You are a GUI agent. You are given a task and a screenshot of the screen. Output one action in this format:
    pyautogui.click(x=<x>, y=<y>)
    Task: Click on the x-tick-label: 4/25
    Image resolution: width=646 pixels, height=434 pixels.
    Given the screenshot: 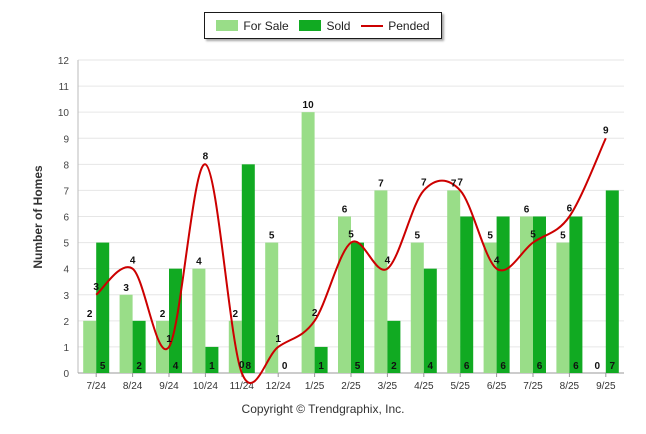 What is the action you would take?
    pyautogui.click(x=424, y=386)
    